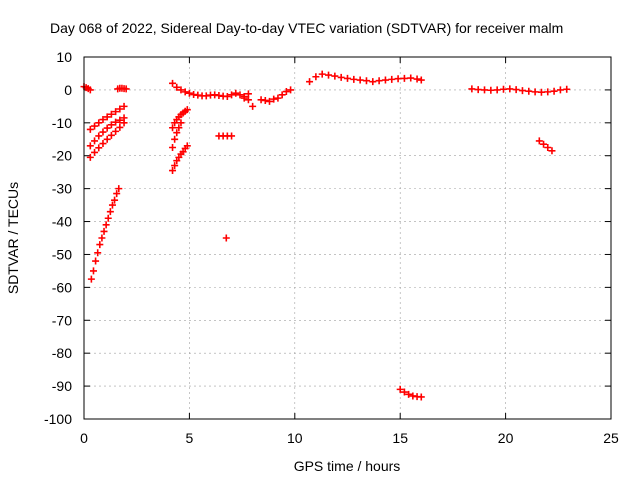  Describe the element at coordinates (62, 156) in the screenshot. I see `y-tick-label: -20` at that location.